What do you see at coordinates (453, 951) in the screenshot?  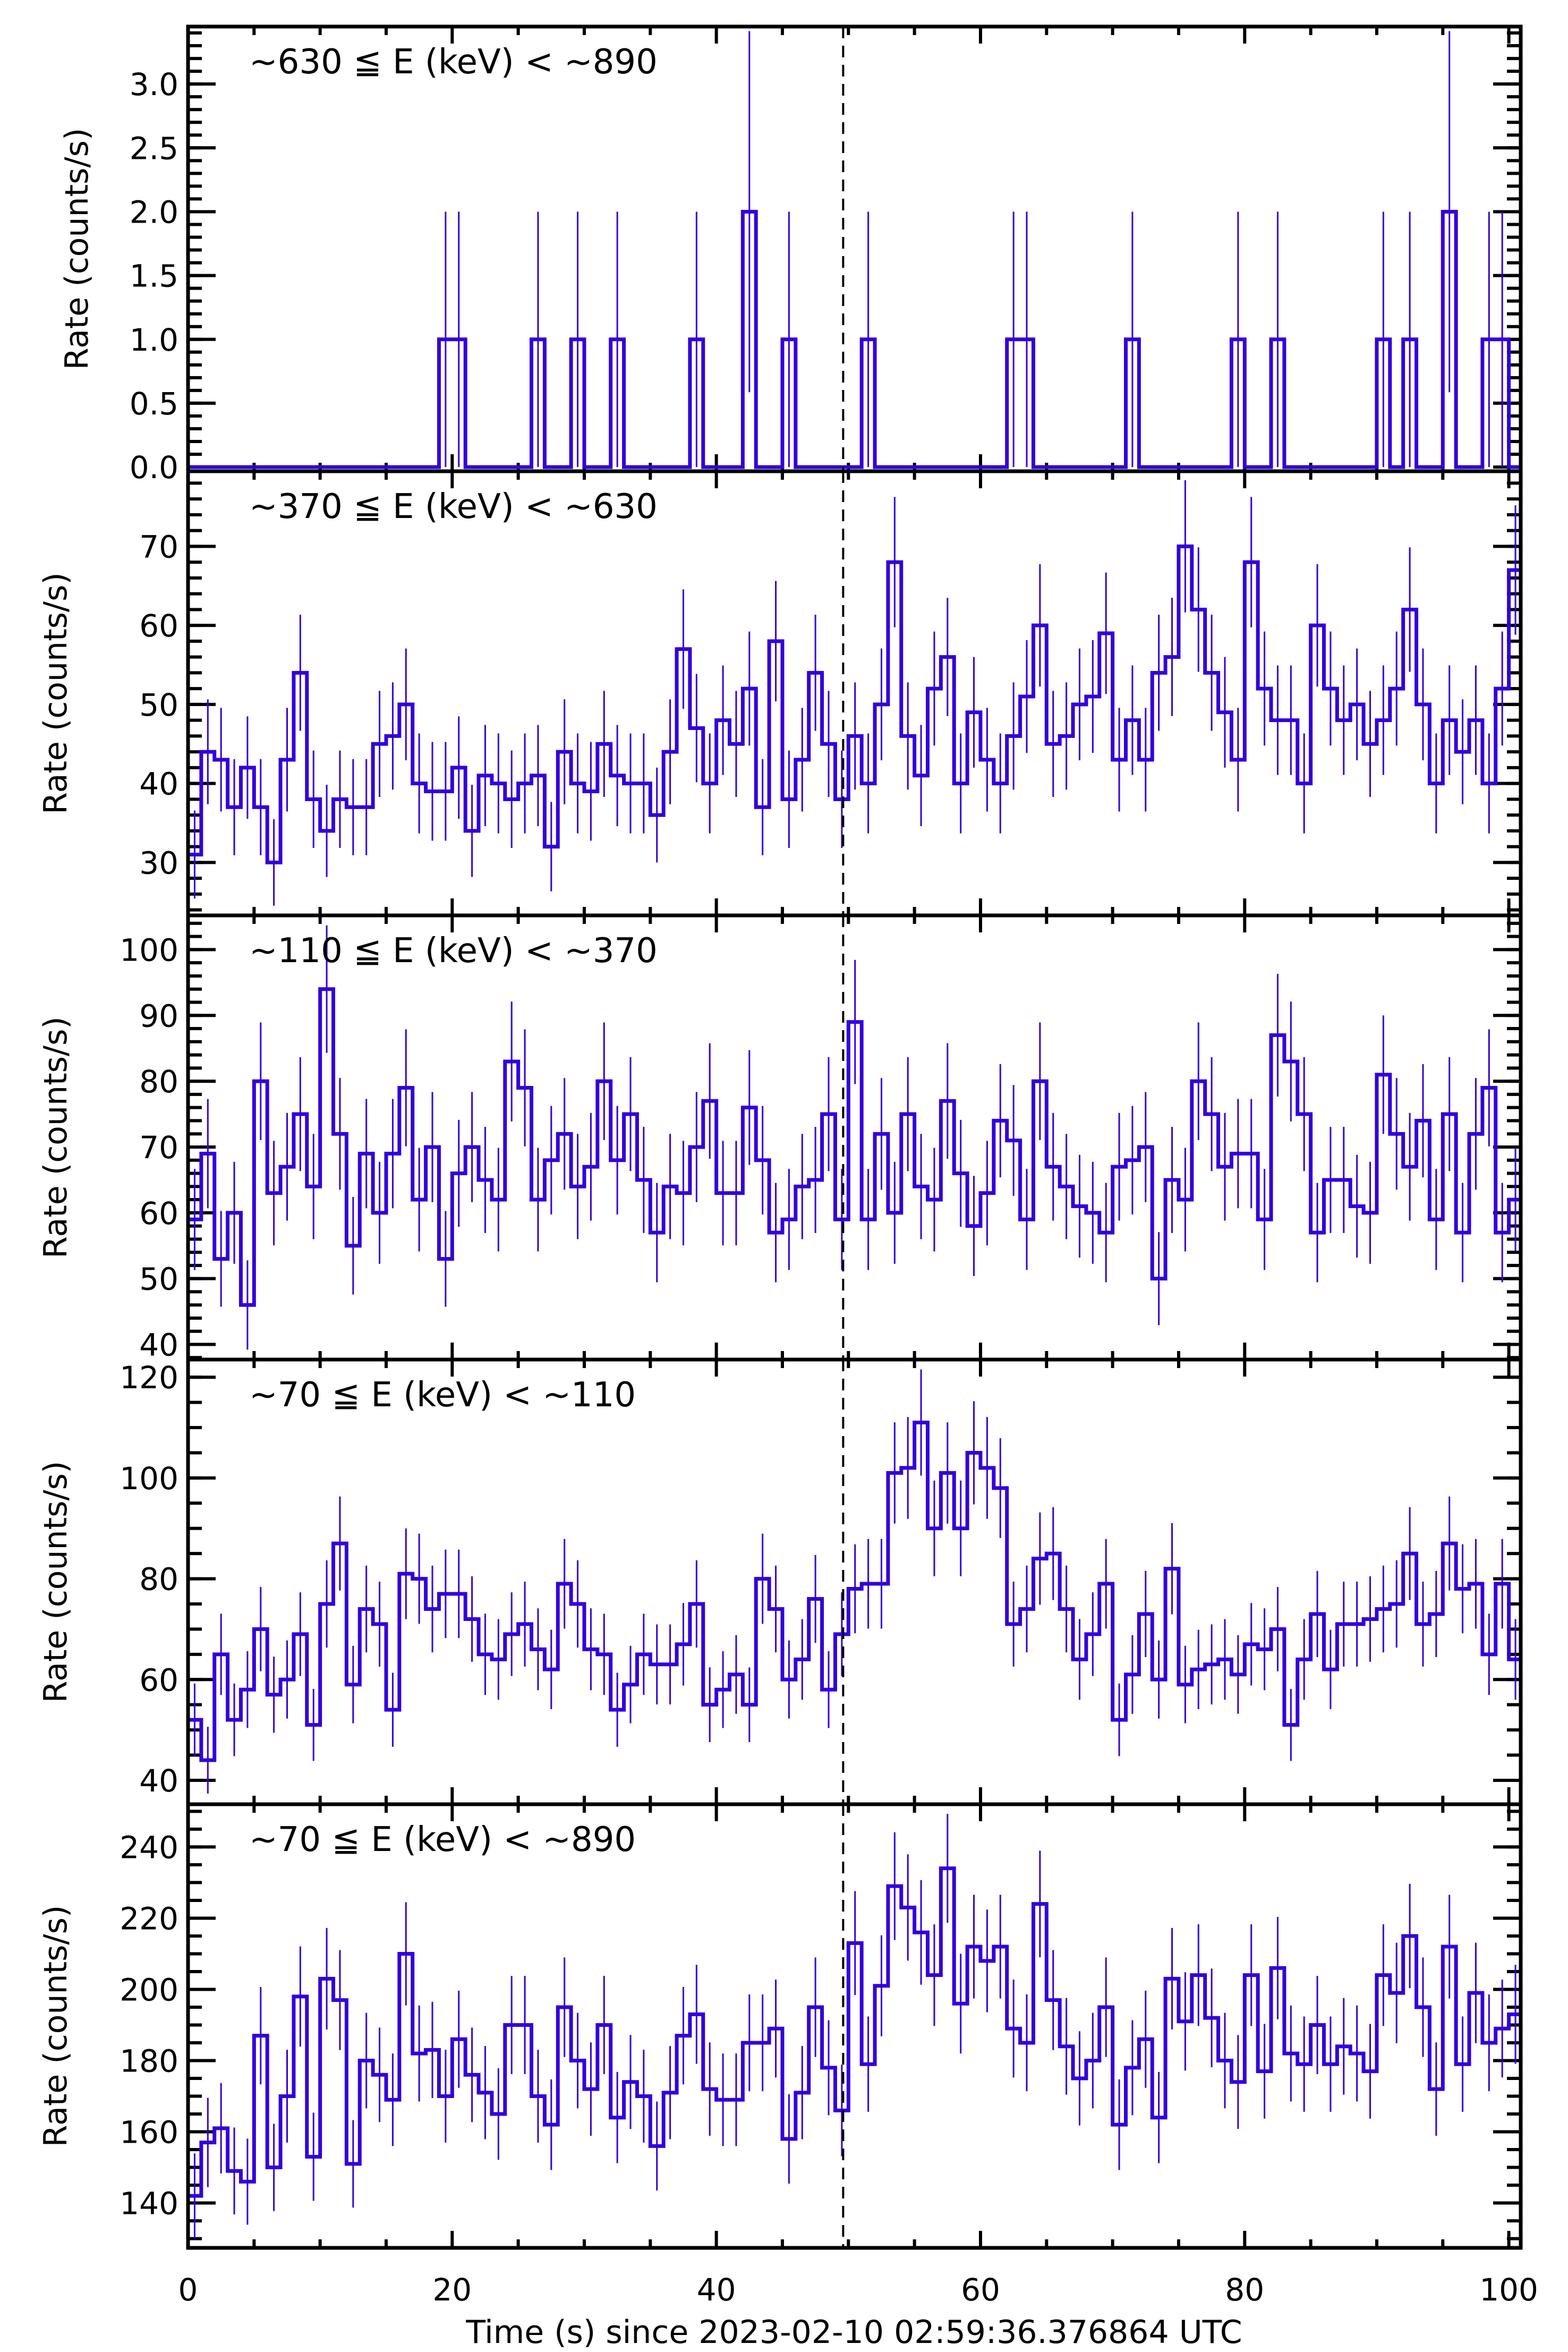 I see `energy-range-label: ~110 ≦ E (keV) < ~370` at bounding box center [453, 951].